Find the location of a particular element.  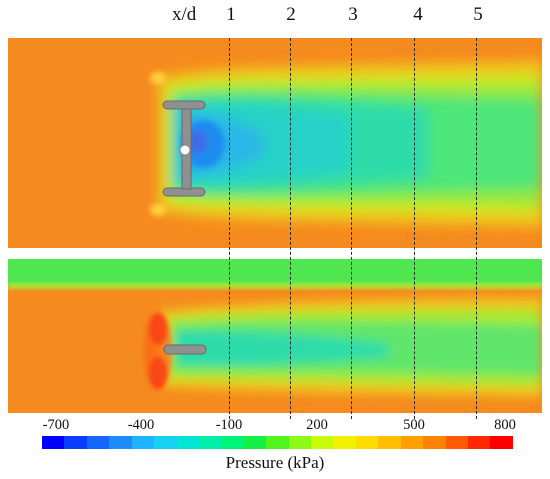

xd-axis-label: x/d is located at coordinates (184, 14).